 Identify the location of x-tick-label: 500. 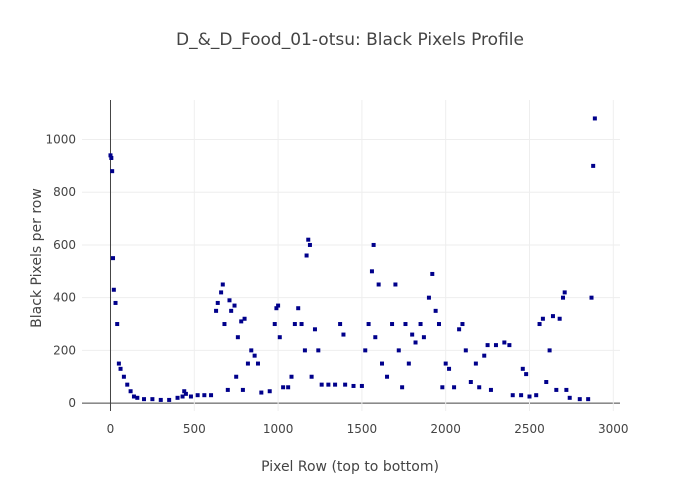
(194, 429).